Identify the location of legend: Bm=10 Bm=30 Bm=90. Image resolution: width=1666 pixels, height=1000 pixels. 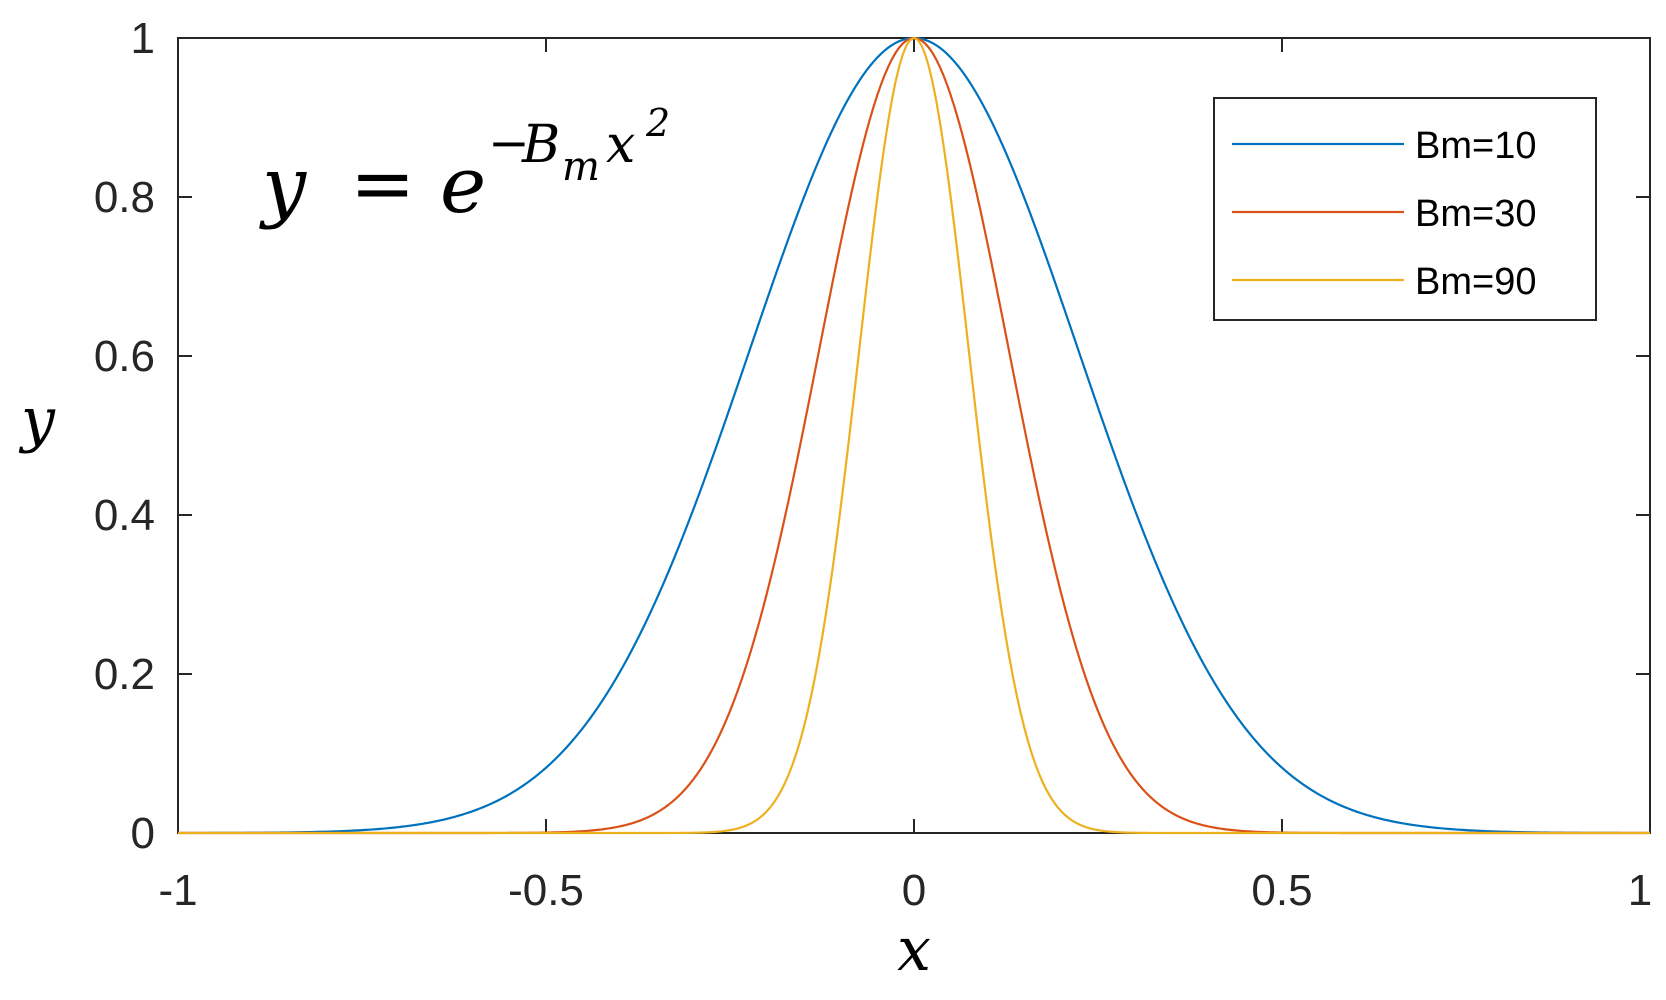
(1405, 209).